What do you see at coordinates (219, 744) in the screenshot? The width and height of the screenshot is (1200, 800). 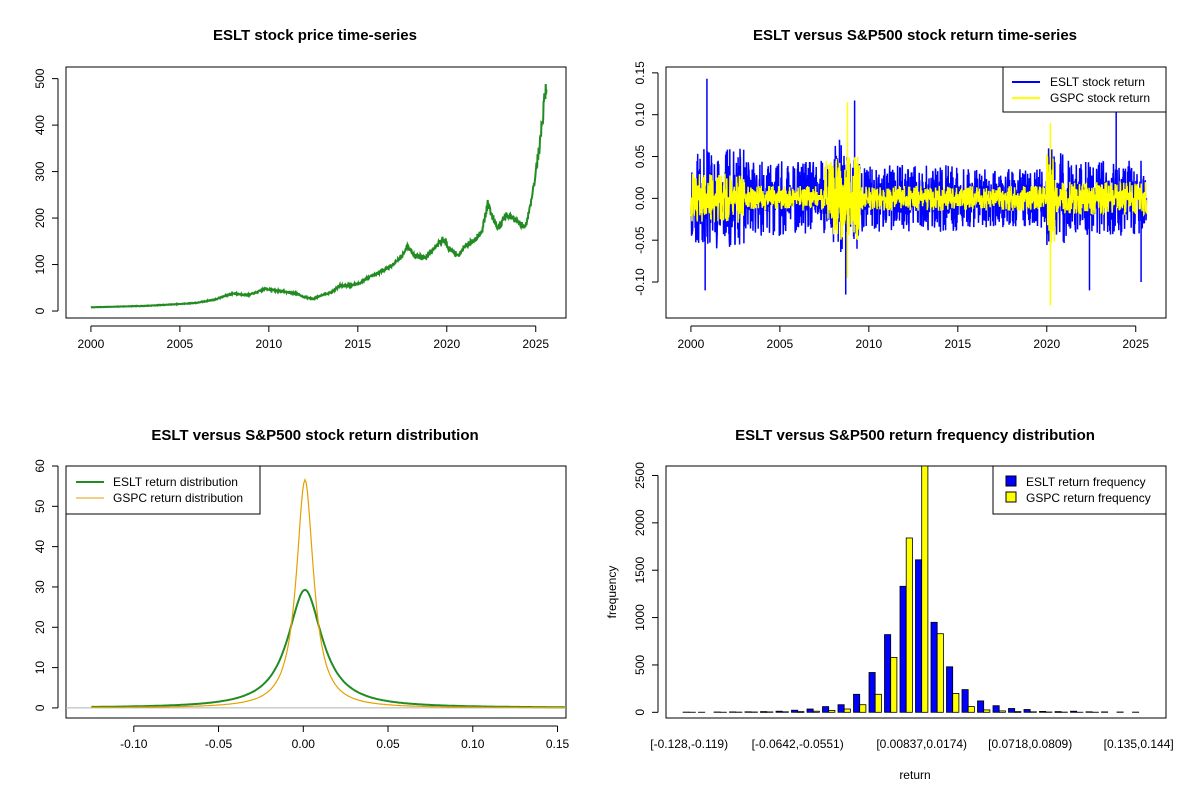 I see `x-tick-label: -0.05` at bounding box center [219, 744].